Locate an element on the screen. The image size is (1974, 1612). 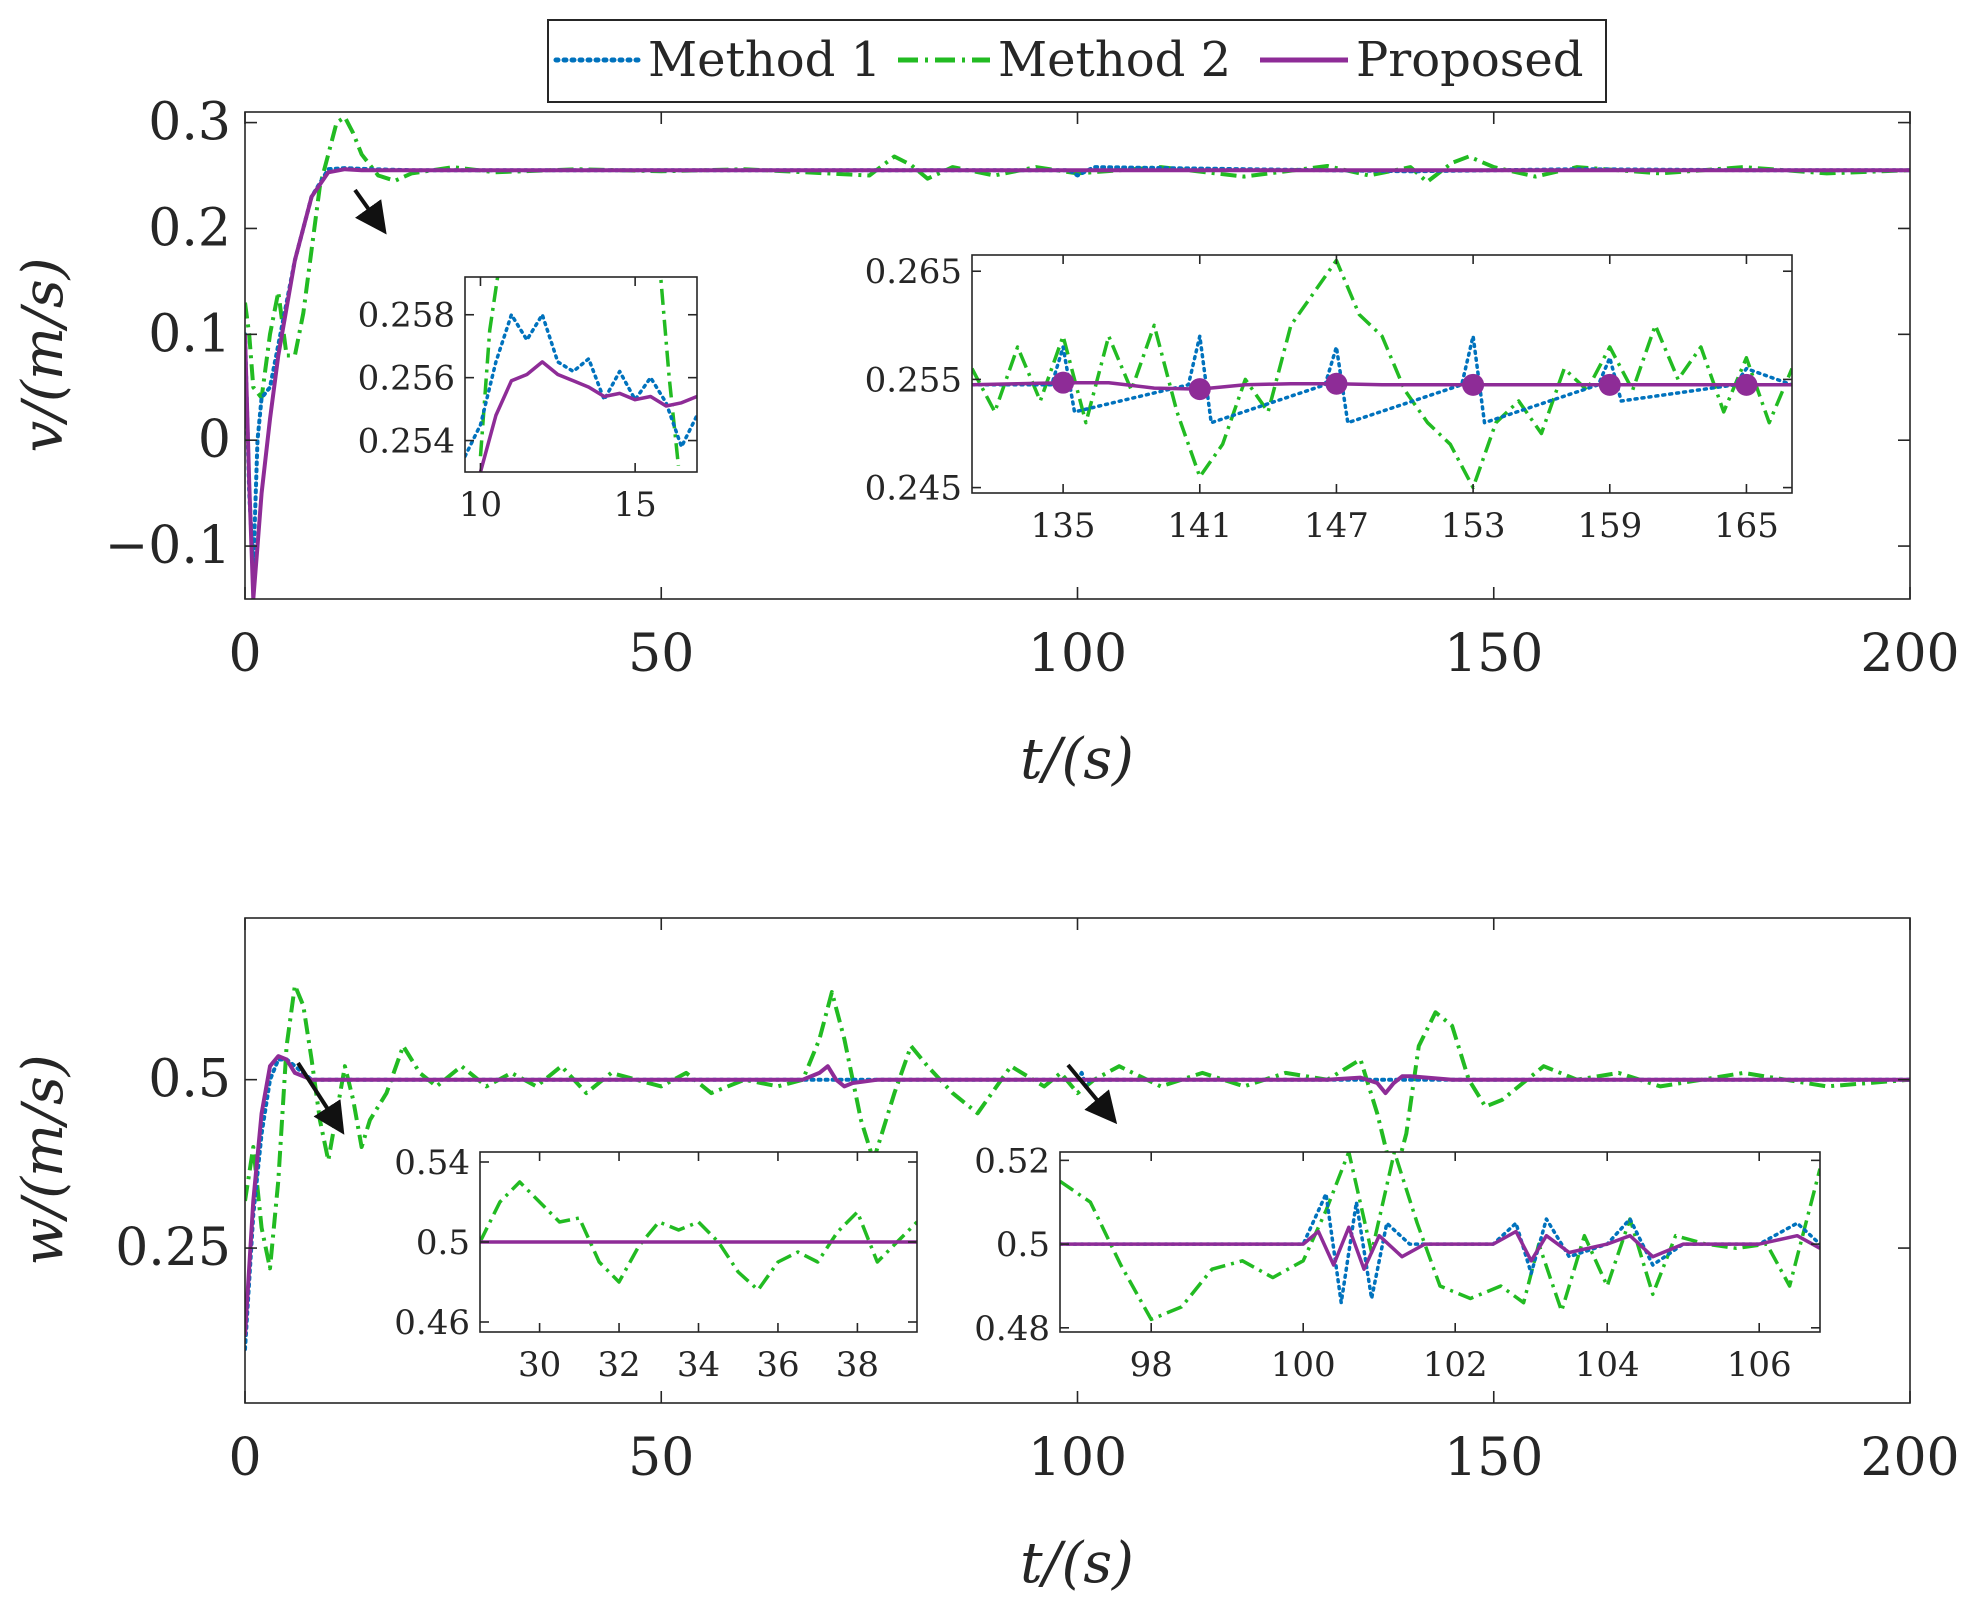
bottom-x-axis-label: t/(s) is located at coordinates (1077, 1563).